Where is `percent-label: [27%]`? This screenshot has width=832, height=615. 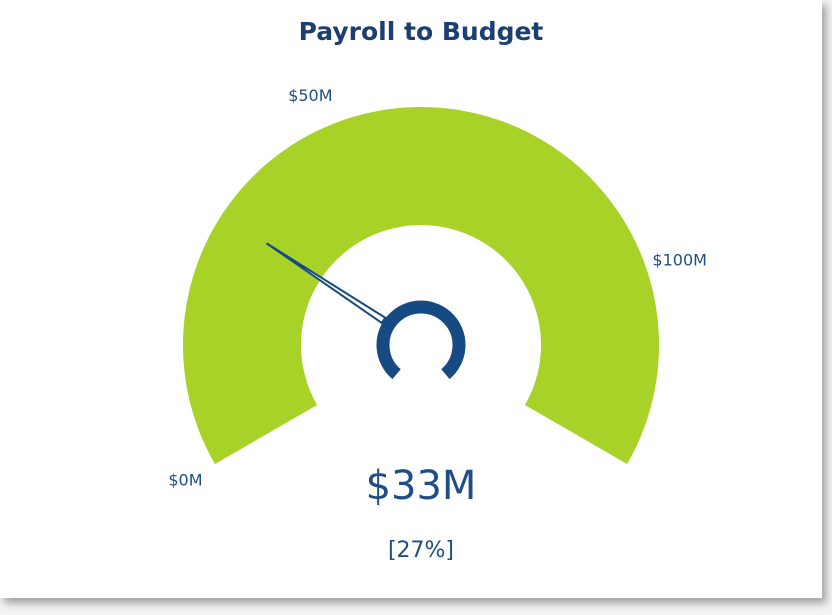
percent-label: [27%] is located at coordinates (421, 550).